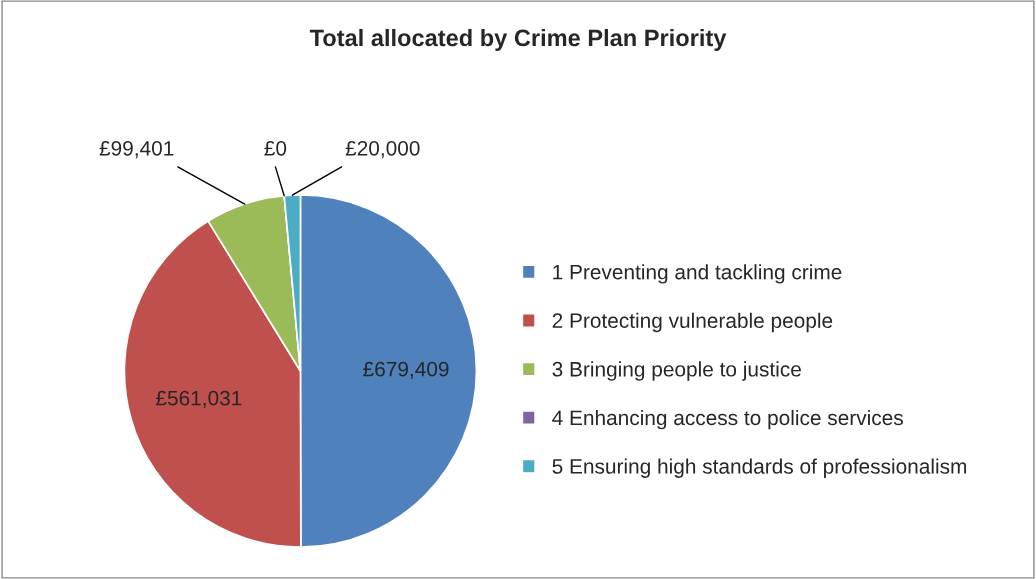 This screenshot has width=1036, height=579. Describe the element at coordinates (697, 274) in the screenshot. I see `legend-label: 1 Preventing and tackling crime` at that location.